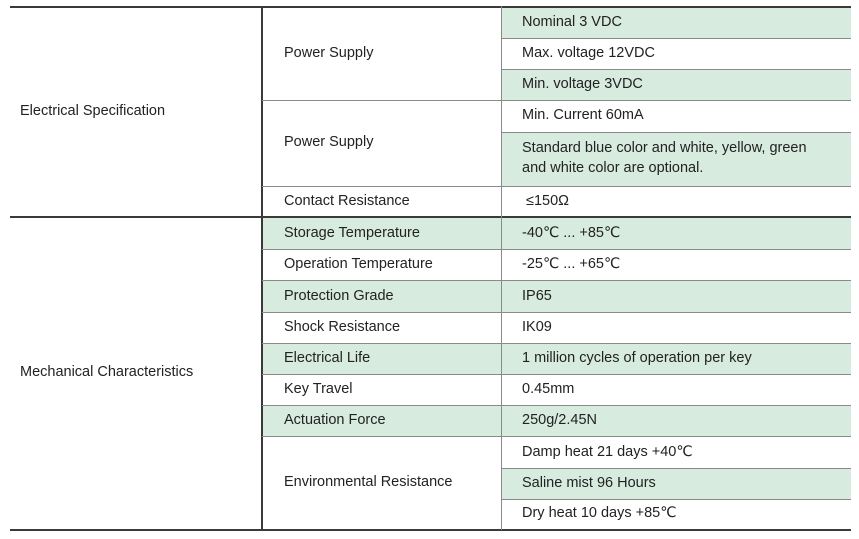 This screenshot has height=539, width=859. I want to click on row-label-operation-temperature: Operation Temperature, so click(358, 263).